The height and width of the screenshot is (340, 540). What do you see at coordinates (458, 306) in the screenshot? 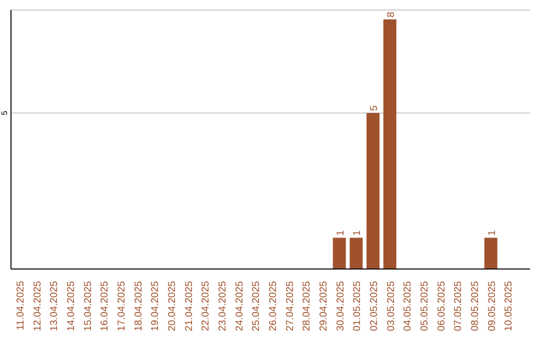
I see `x-tick-label: 07.05.2025` at bounding box center [458, 306].